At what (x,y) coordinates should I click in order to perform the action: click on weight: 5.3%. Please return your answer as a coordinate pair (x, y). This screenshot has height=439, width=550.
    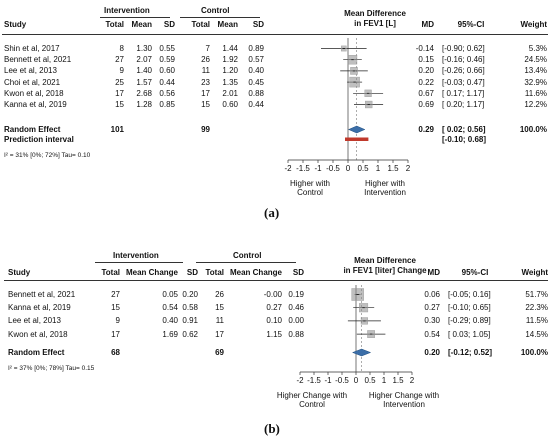
    Looking at the image, I should click on (537, 48).